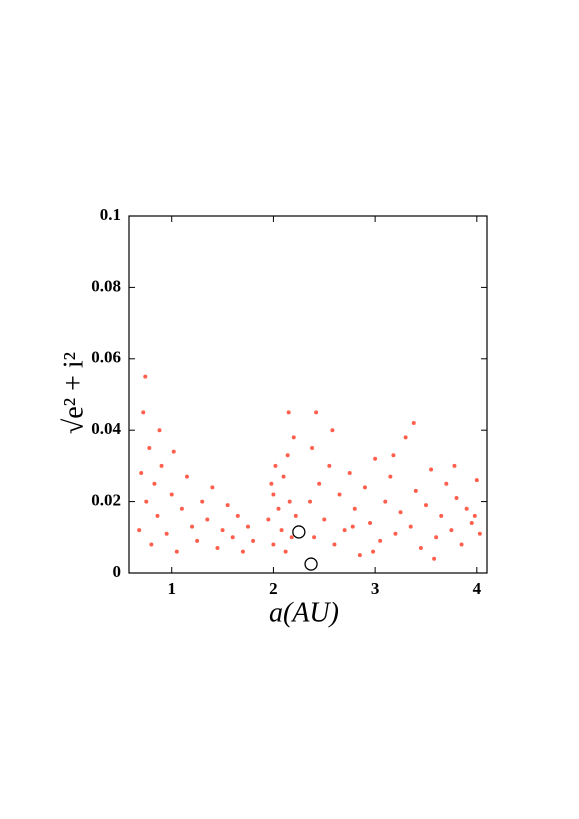  I want to click on y-tick-label: 0.02, so click(106, 500).